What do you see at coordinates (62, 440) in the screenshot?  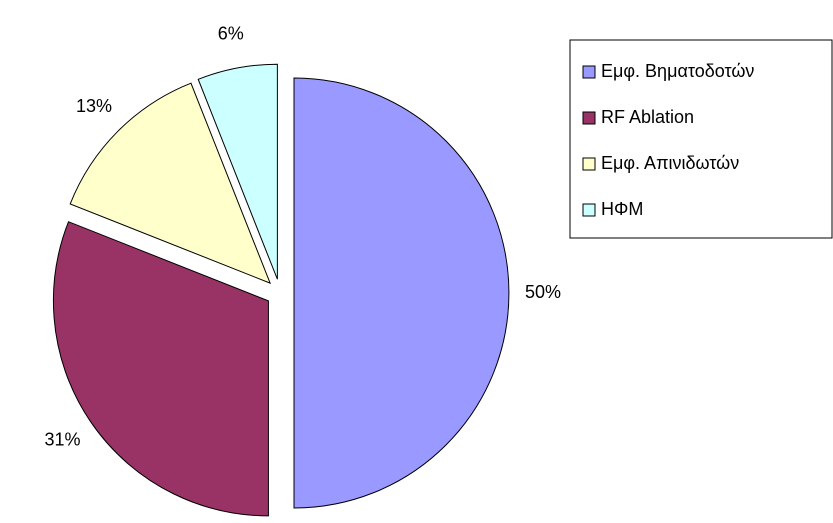 I see `data-label: 31%` at bounding box center [62, 440].